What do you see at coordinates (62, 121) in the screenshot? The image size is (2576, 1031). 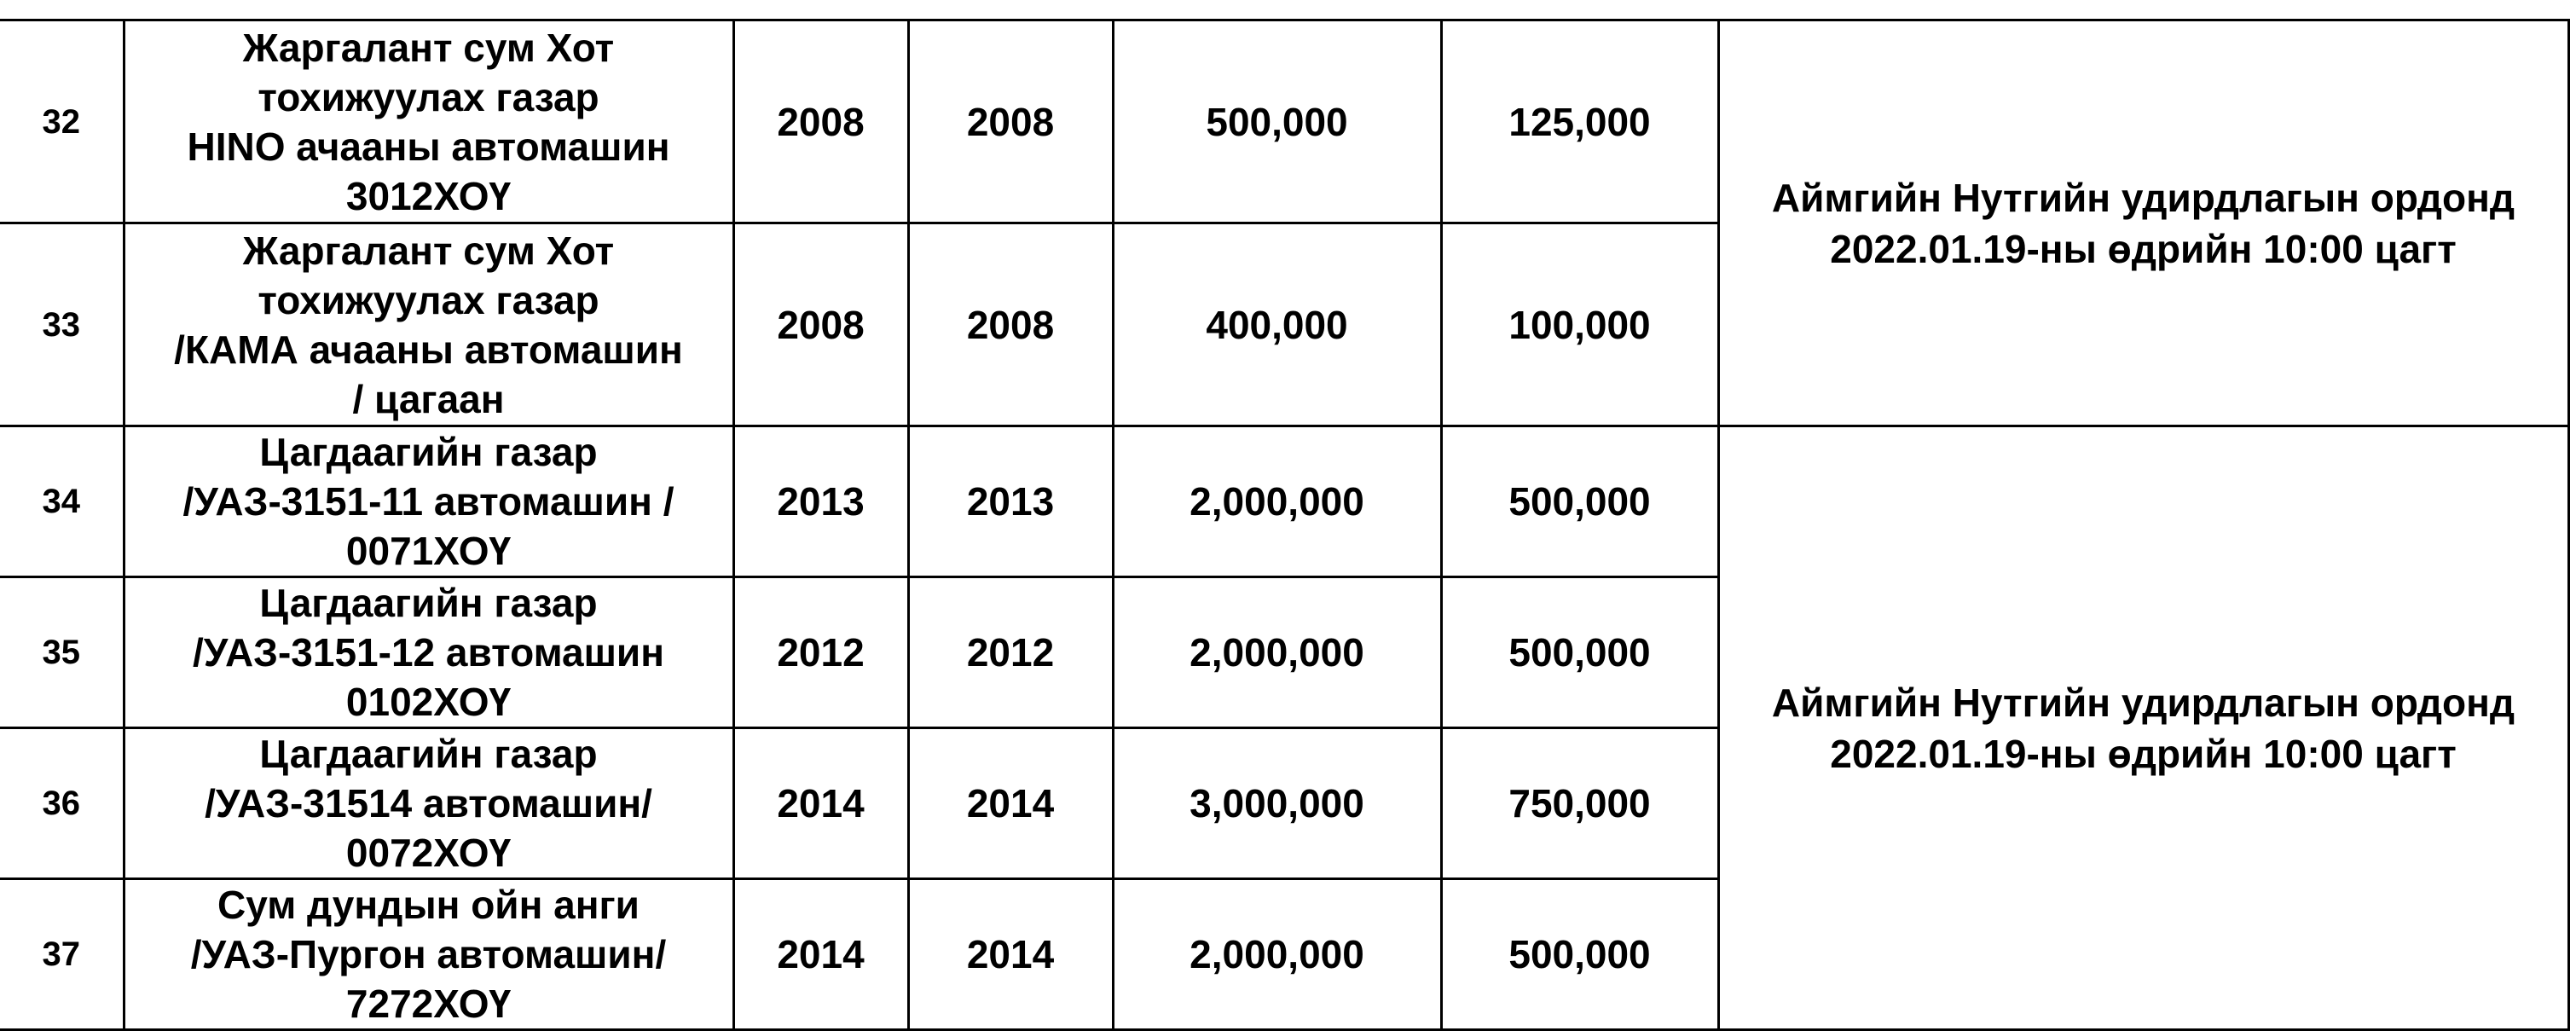 I see `row-number: 32` at bounding box center [62, 121].